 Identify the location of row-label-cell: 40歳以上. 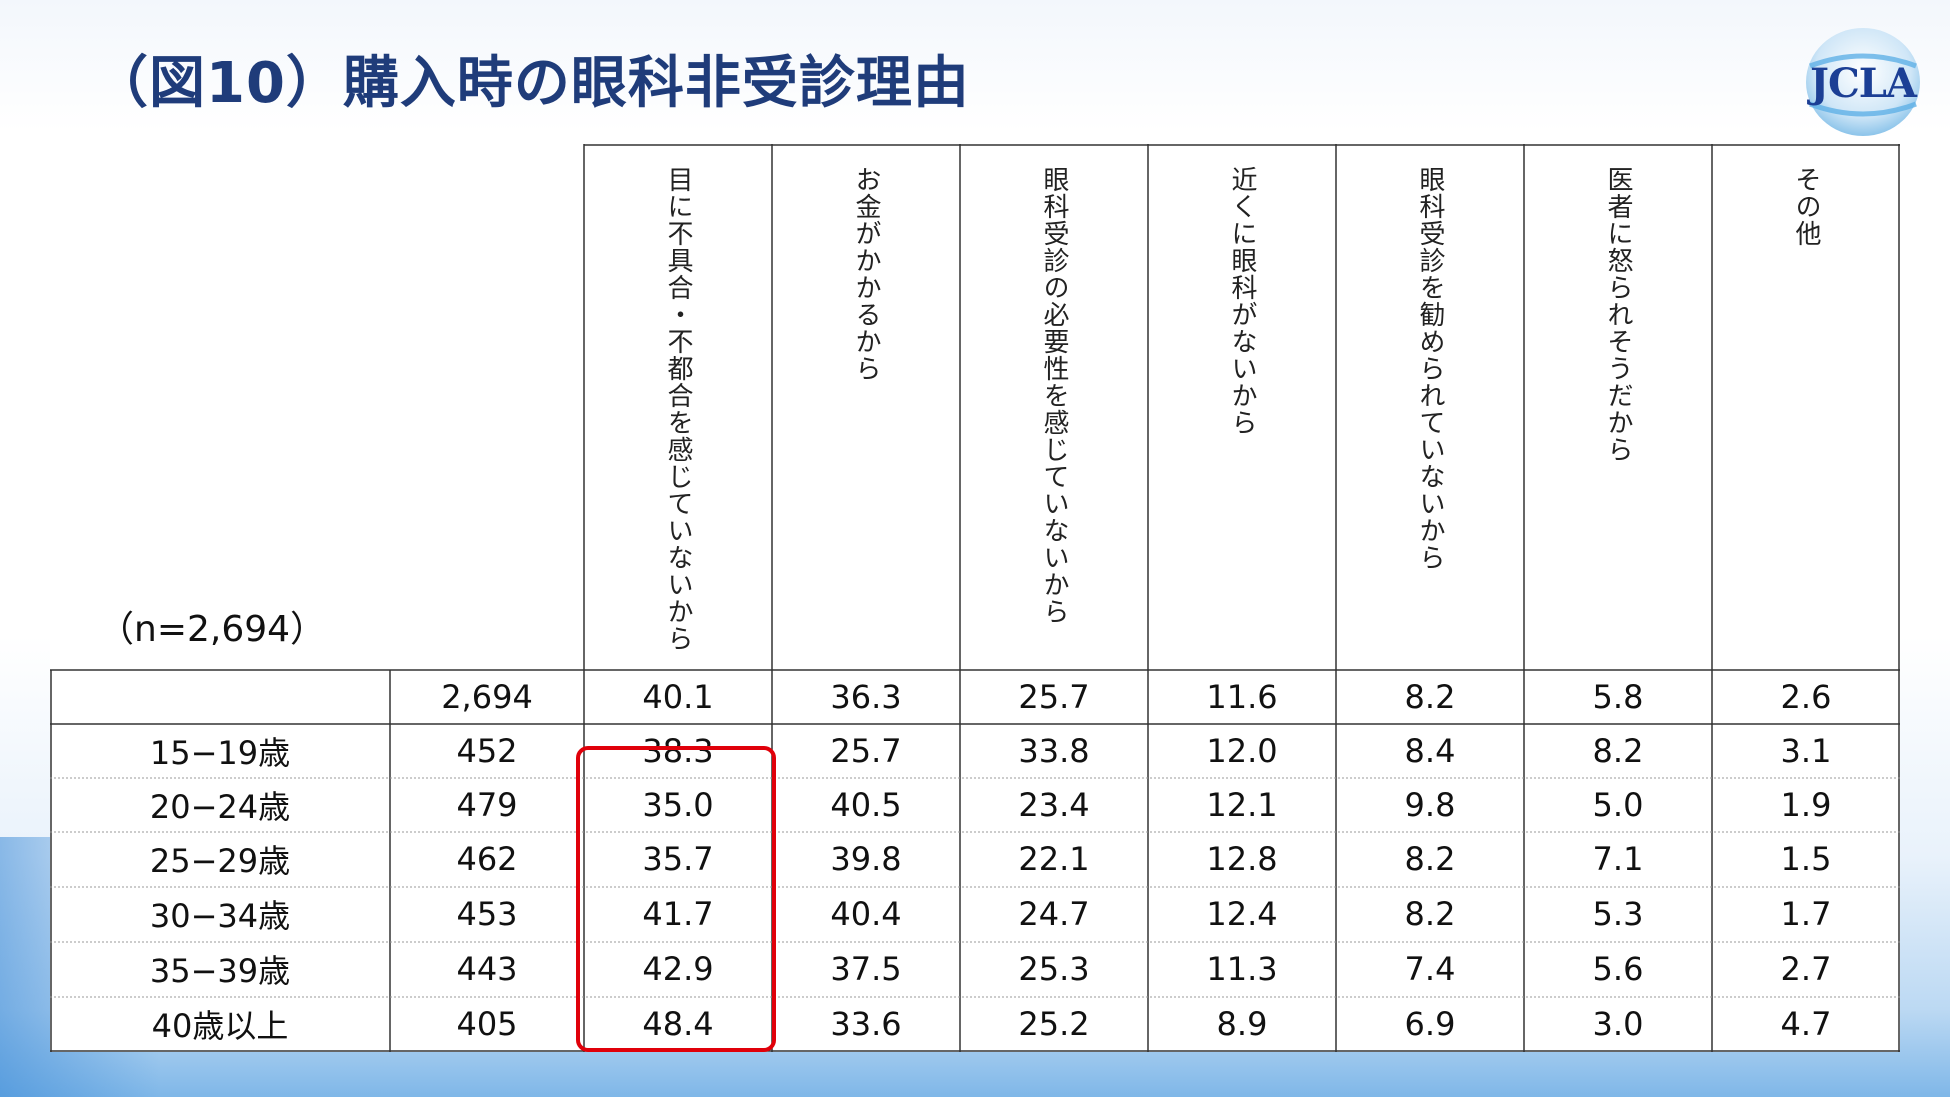
(220, 1026).